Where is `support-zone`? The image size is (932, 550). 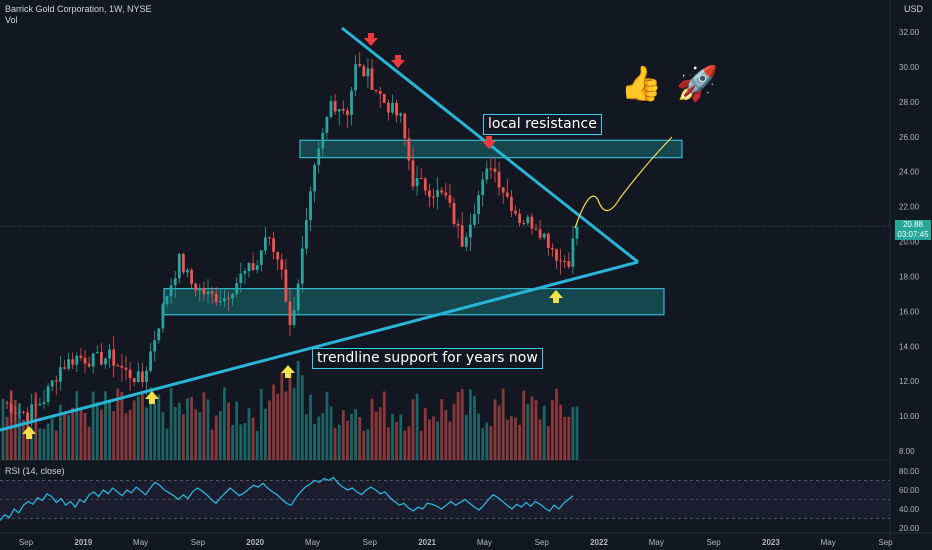
support-zone is located at coordinates (414, 302).